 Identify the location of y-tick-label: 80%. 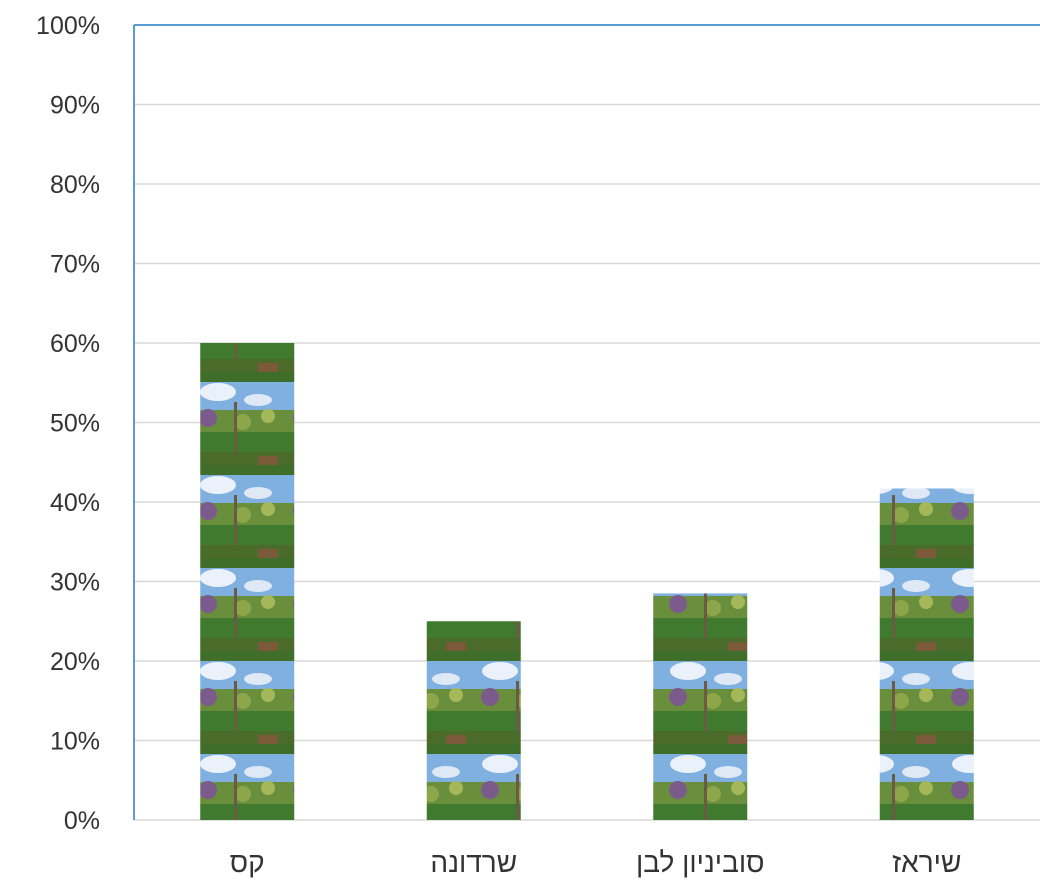
(75, 185).